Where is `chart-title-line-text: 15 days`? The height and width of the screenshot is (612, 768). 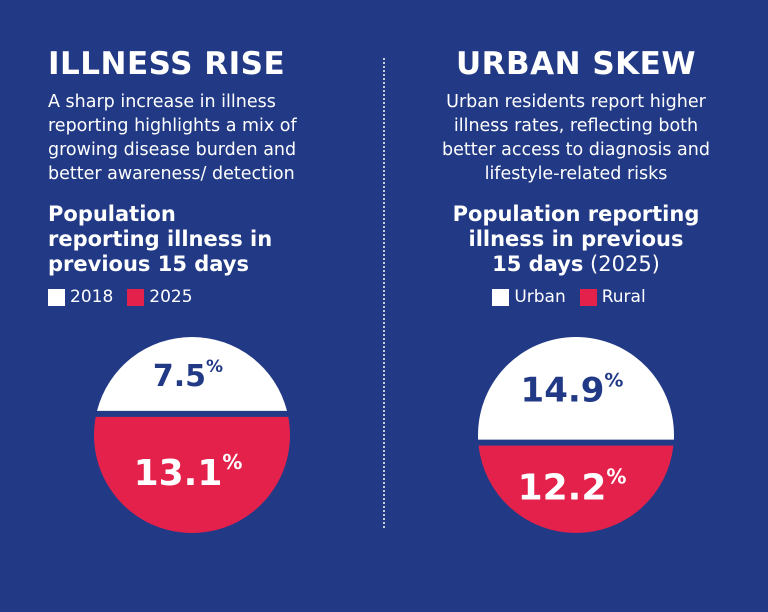
chart-title-line-text: 15 days is located at coordinates (538, 264).